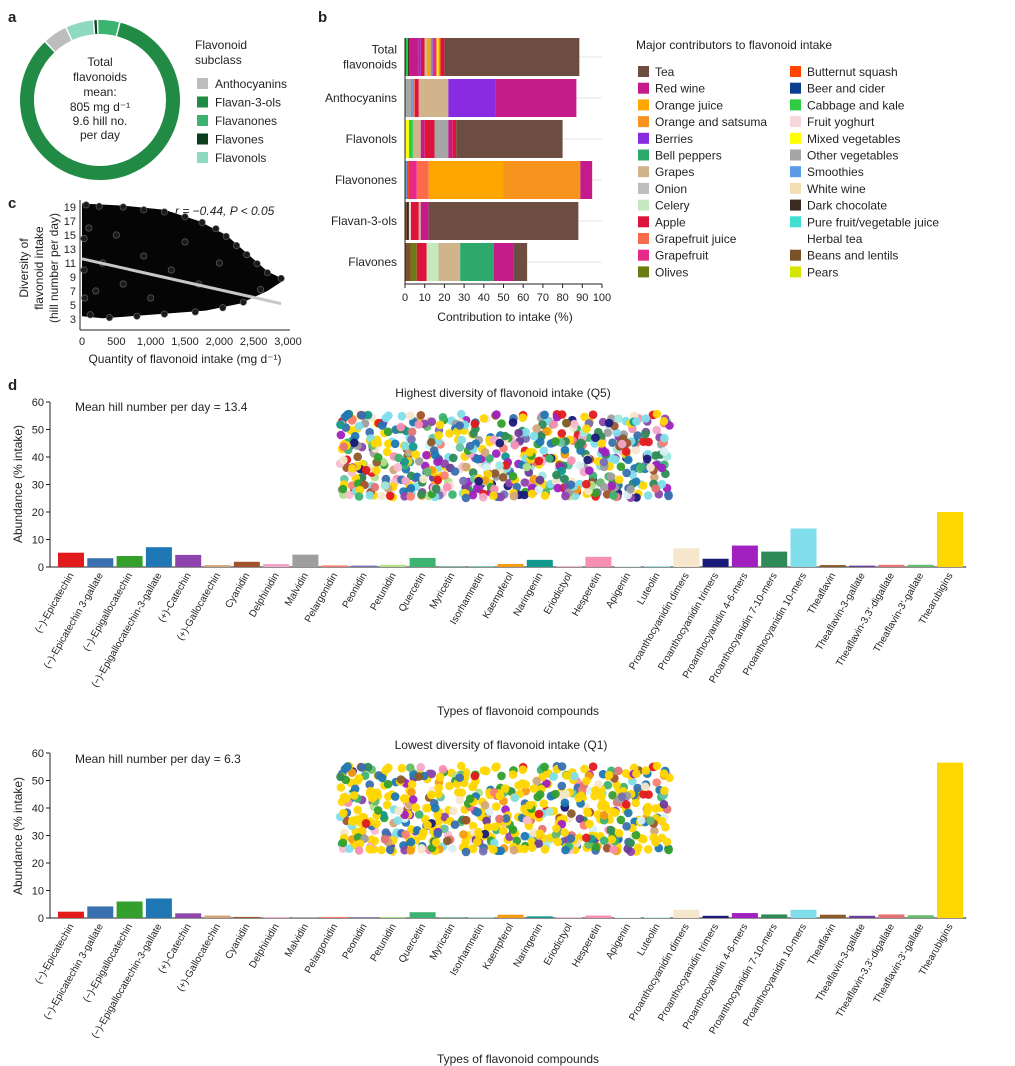 This screenshot has width=1015, height=1066. I want to click on donut-slice-flavonols, so click(80, 30).